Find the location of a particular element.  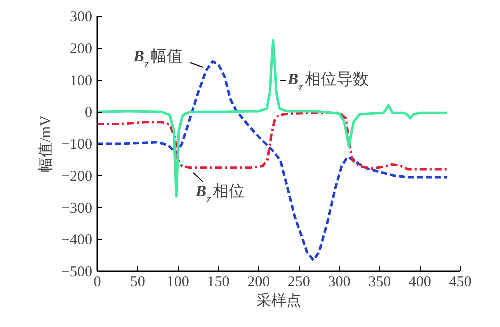

y-tick-label: −100 is located at coordinates (77, 145).